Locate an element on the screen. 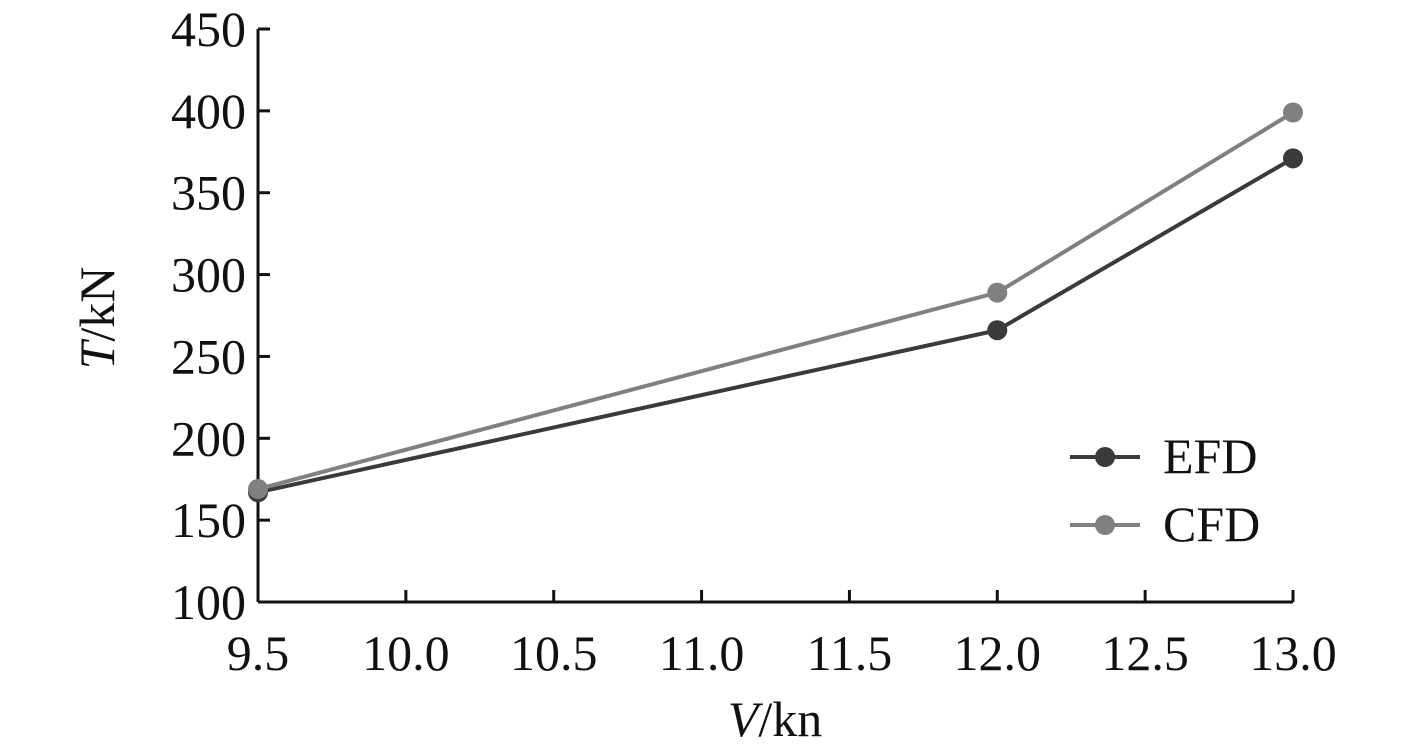  y-tick-label: 350 is located at coordinates (208, 193).